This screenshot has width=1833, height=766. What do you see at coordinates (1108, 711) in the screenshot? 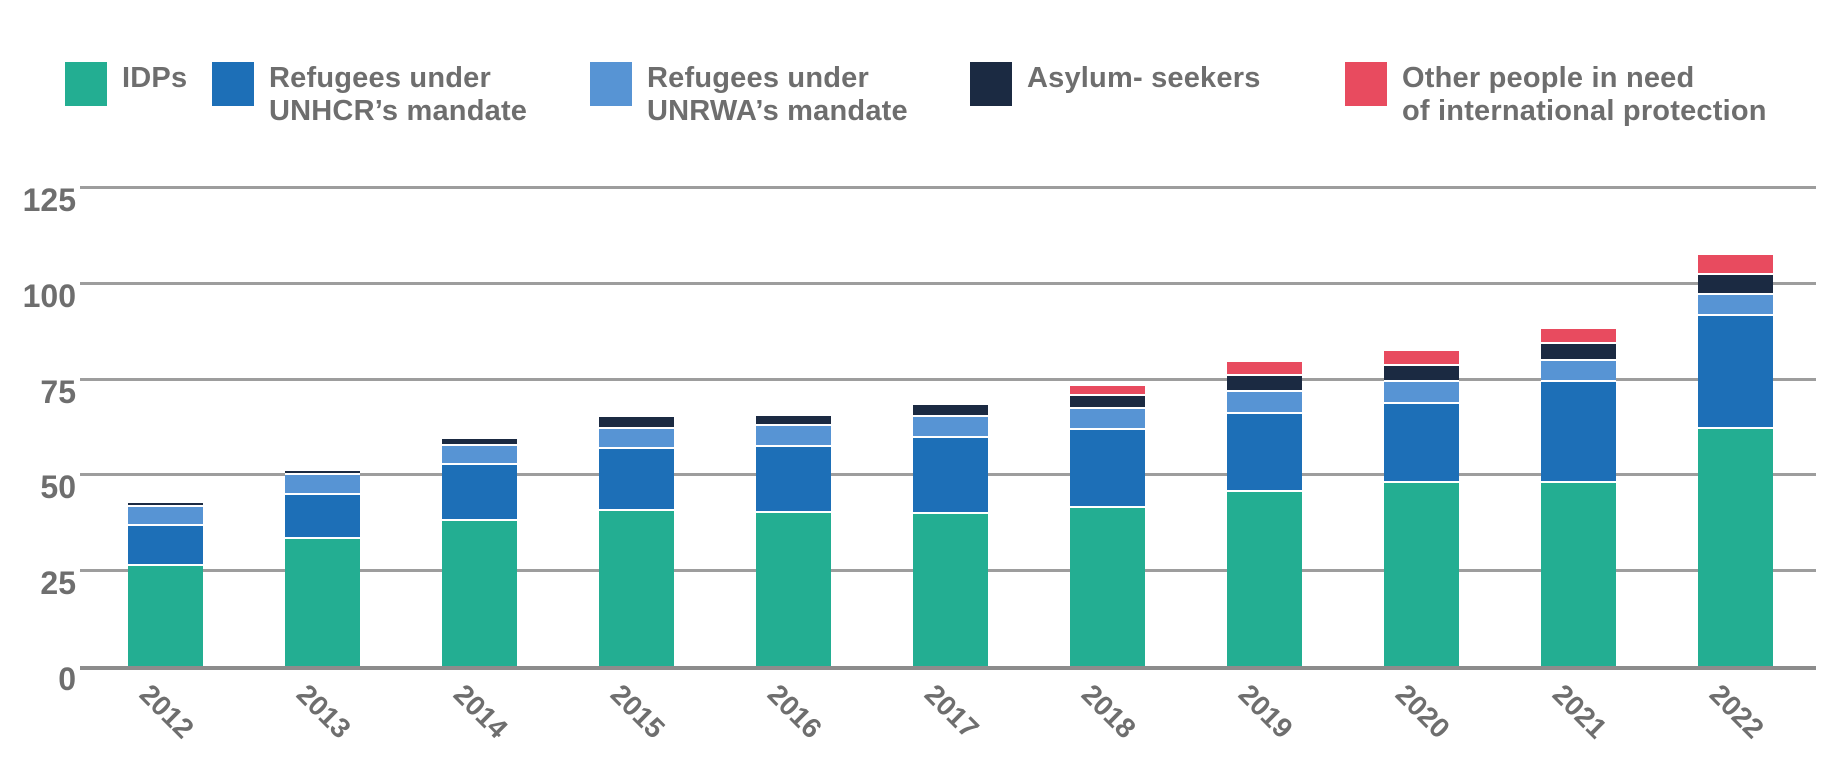
I see `x-tick-label: 2018` at bounding box center [1108, 711].